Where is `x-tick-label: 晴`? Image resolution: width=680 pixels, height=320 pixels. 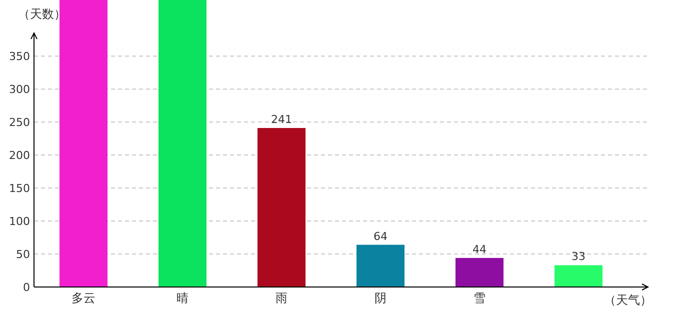
x-tick-label: 晴 is located at coordinates (182, 298).